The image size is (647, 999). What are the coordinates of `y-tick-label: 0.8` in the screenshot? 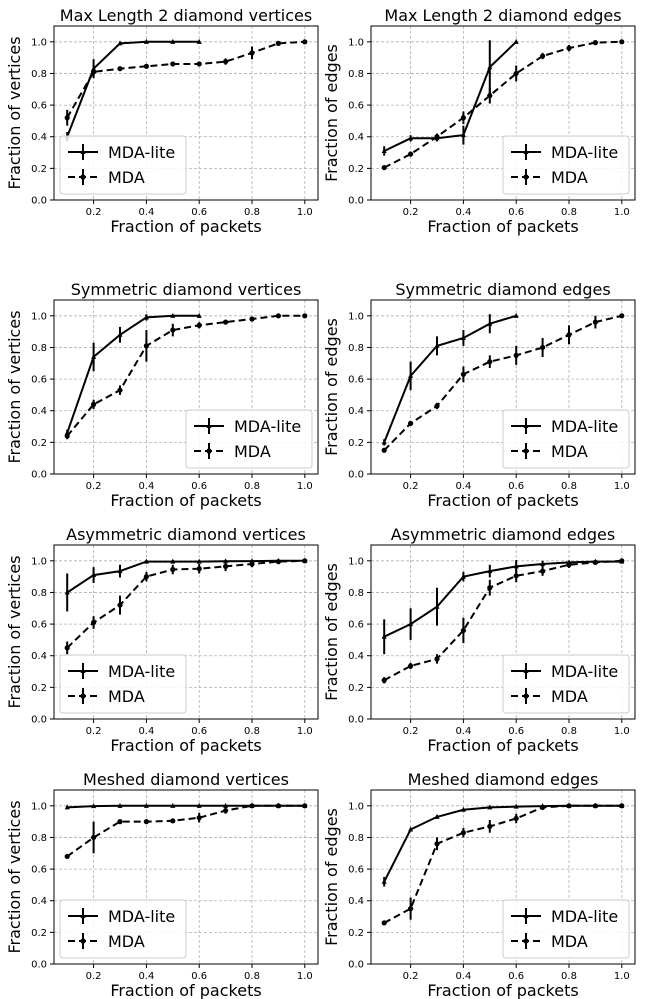 It's located at (356, 348).